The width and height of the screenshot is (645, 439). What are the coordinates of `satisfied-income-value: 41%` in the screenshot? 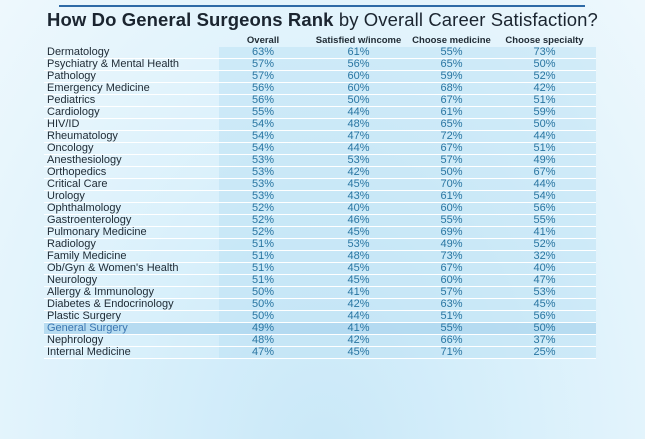 It's located at (358, 292).